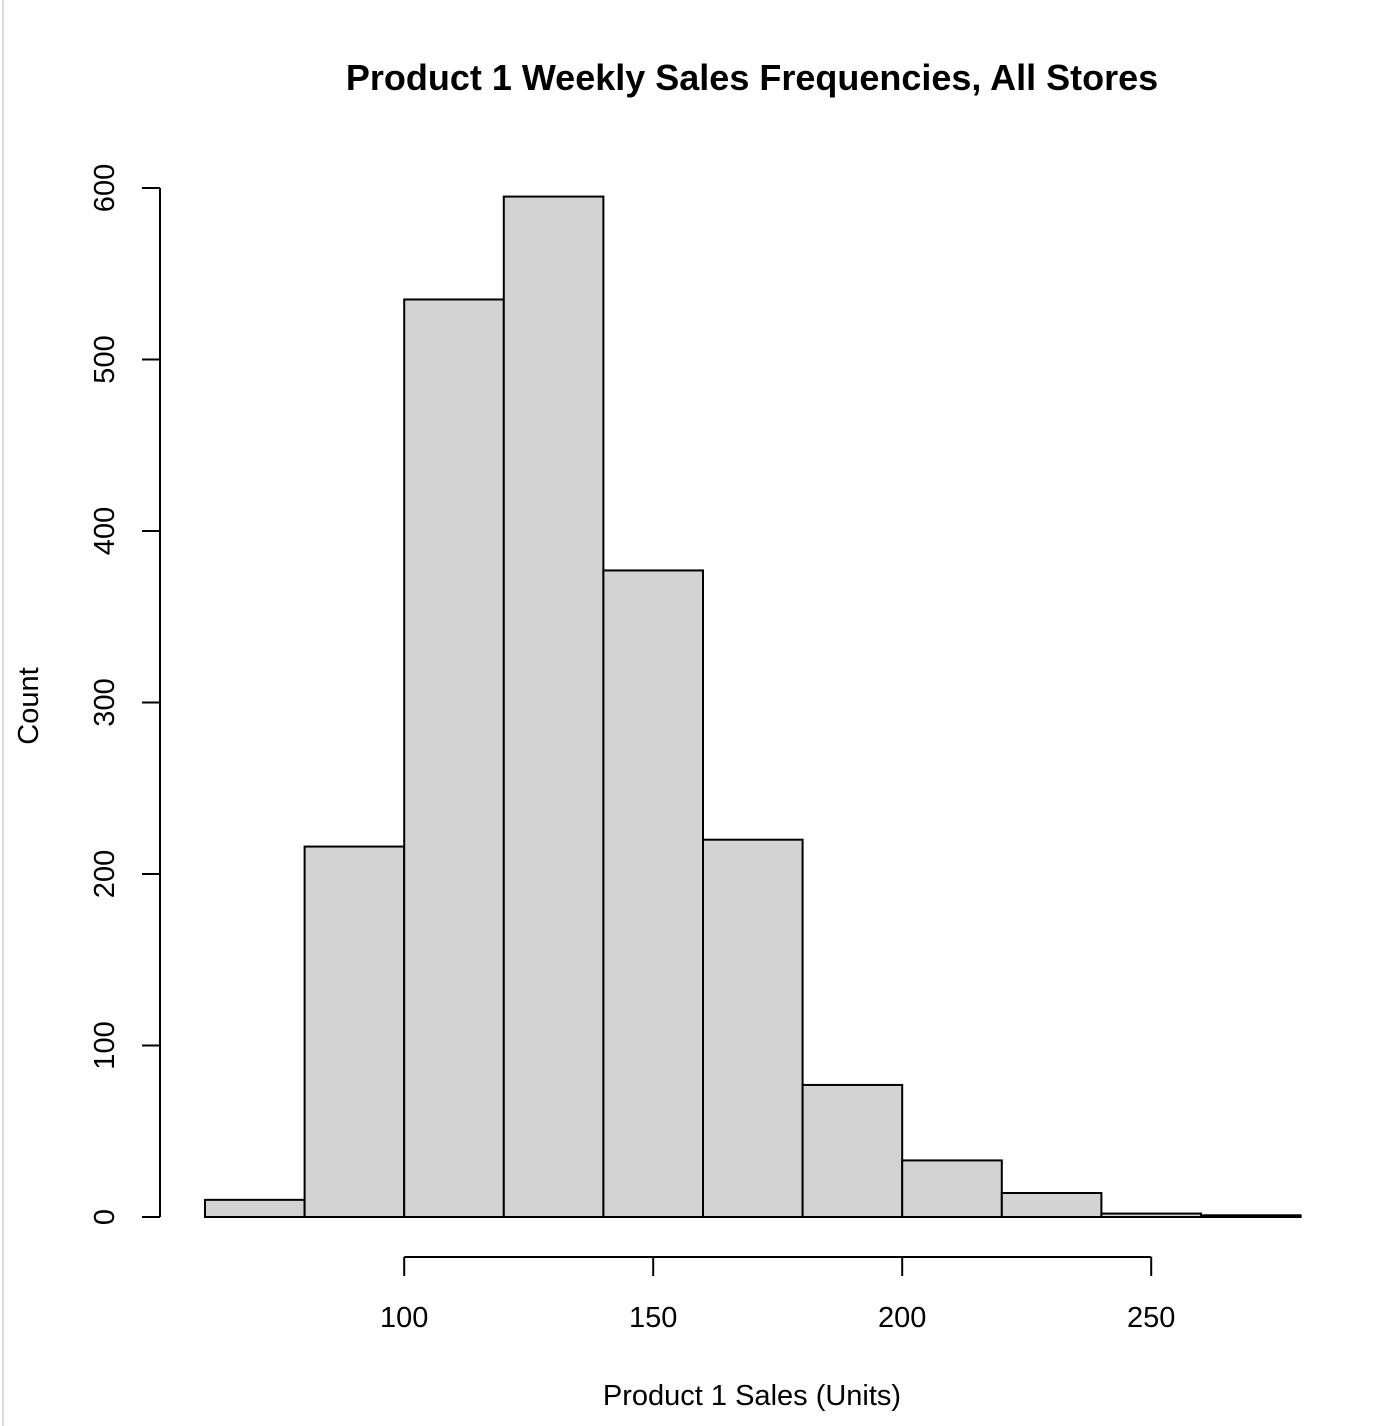 This screenshot has width=1396, height=1426. Describe the element at coordinates (105, 702) in the screenshot. I see `y-tick-label: 300` at that location.